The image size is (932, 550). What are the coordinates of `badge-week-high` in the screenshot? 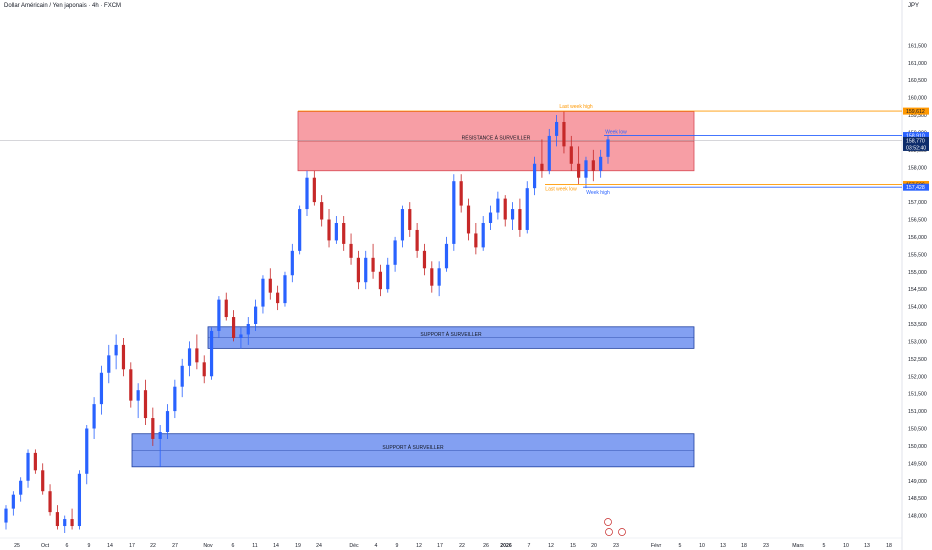 It's located at (916, 187).